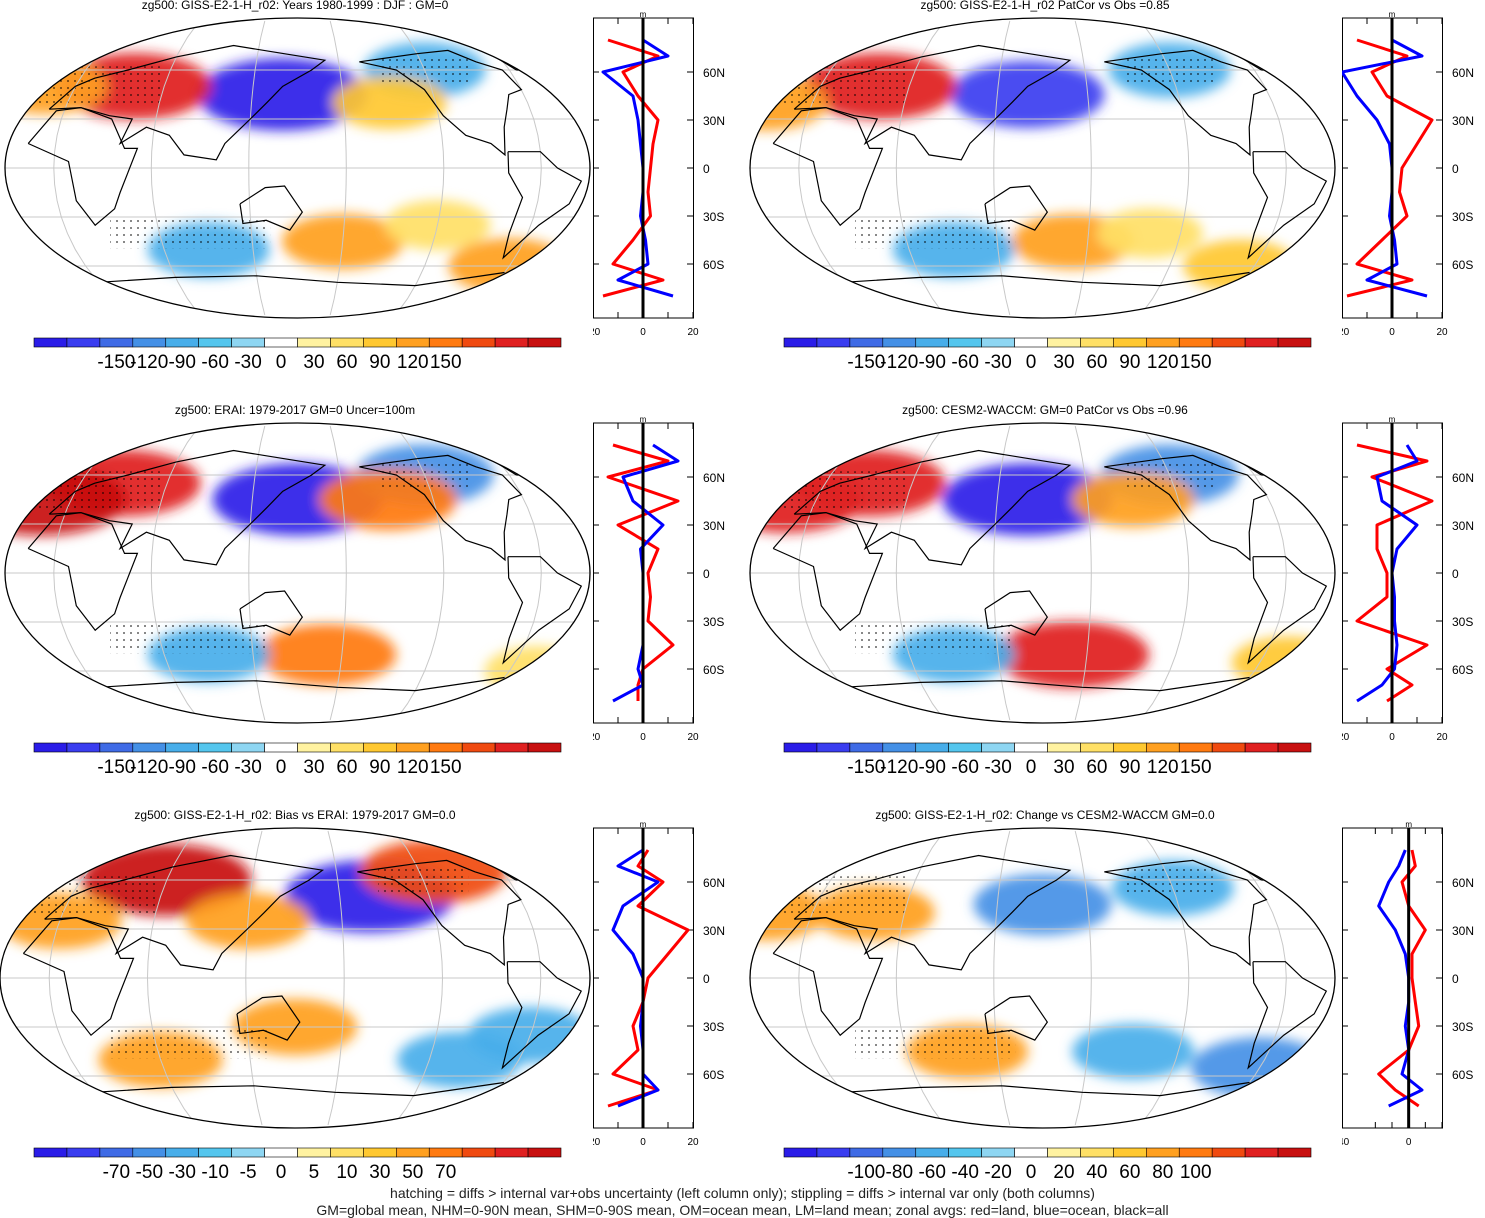 The width and height of the screenshot is (1485, 1218). I want to click on zonal-x-tick-label: -20, so click(1346, 332).